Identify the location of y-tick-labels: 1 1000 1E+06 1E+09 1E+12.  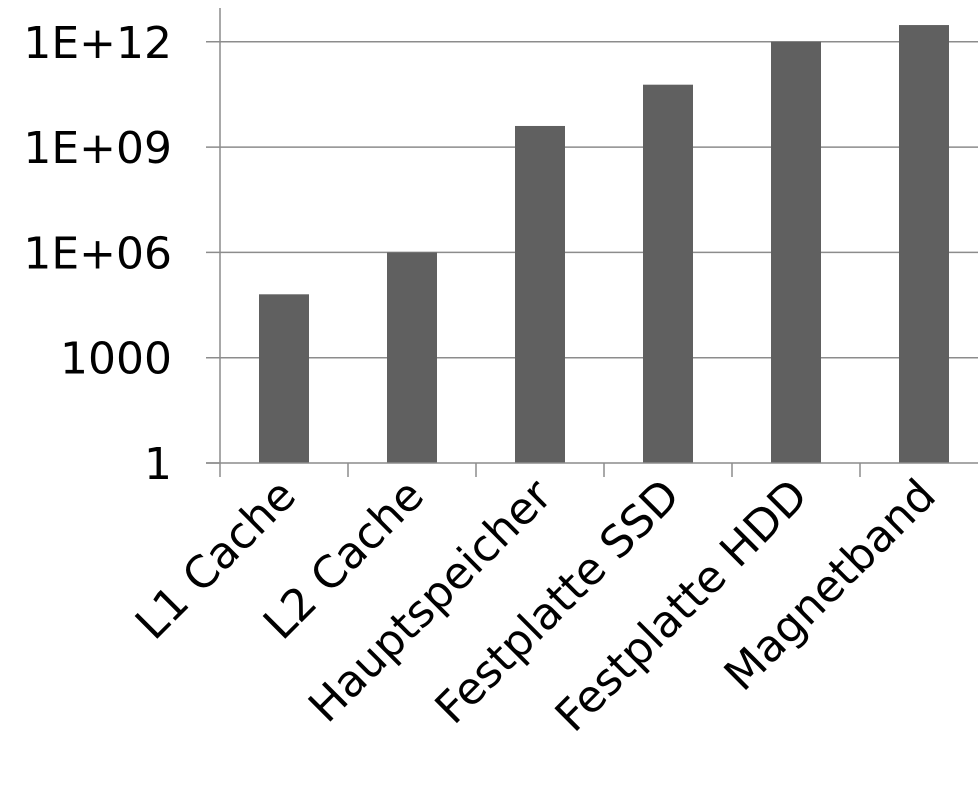
(97, 254).